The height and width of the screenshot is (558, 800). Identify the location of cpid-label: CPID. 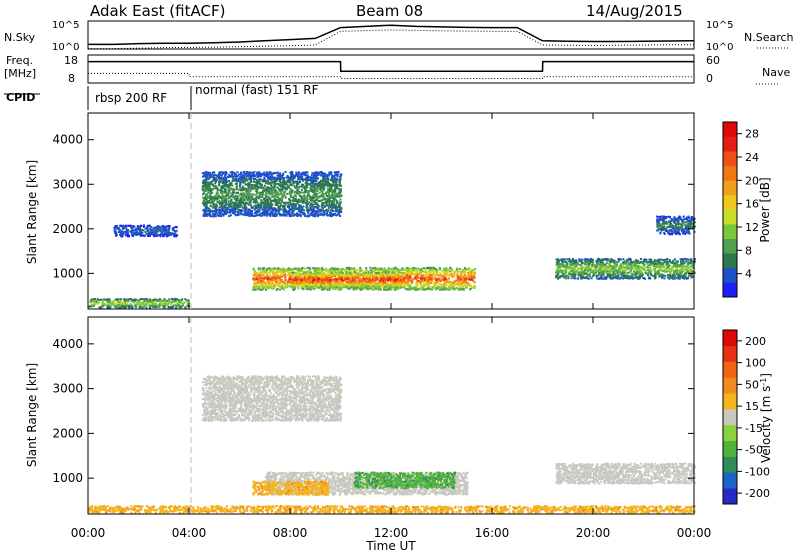
(20, 97).